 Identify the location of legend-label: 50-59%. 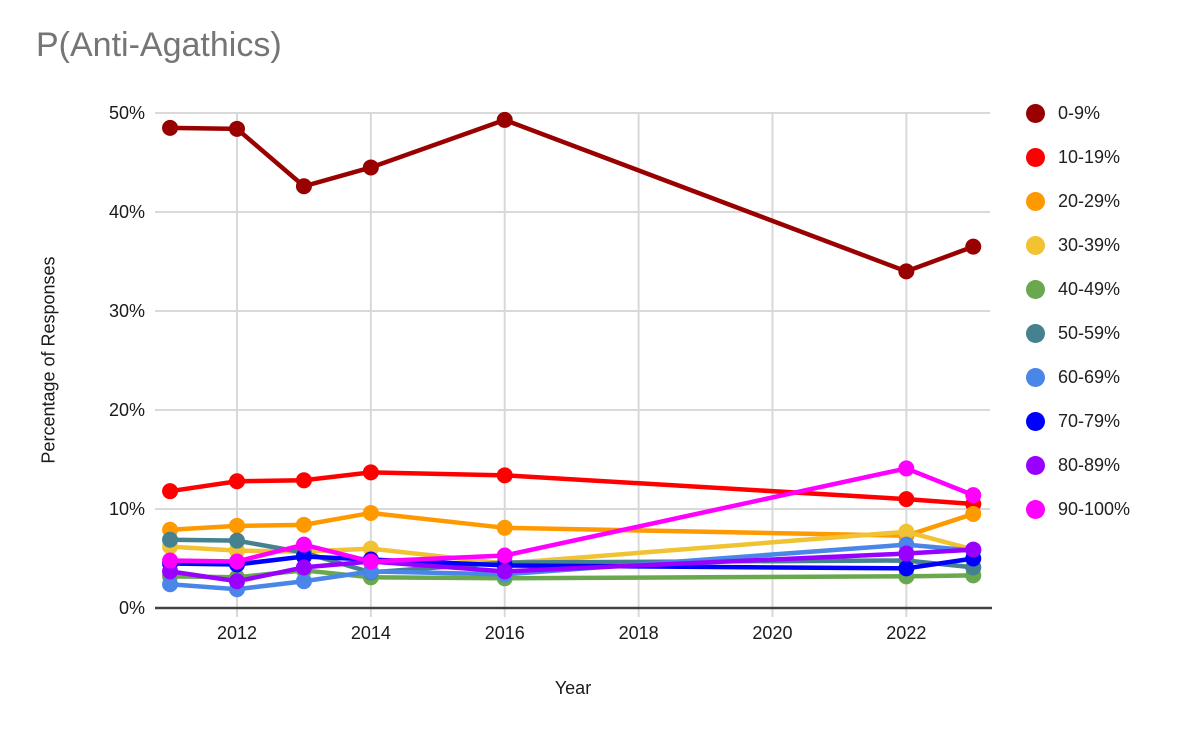
(1089, 332).